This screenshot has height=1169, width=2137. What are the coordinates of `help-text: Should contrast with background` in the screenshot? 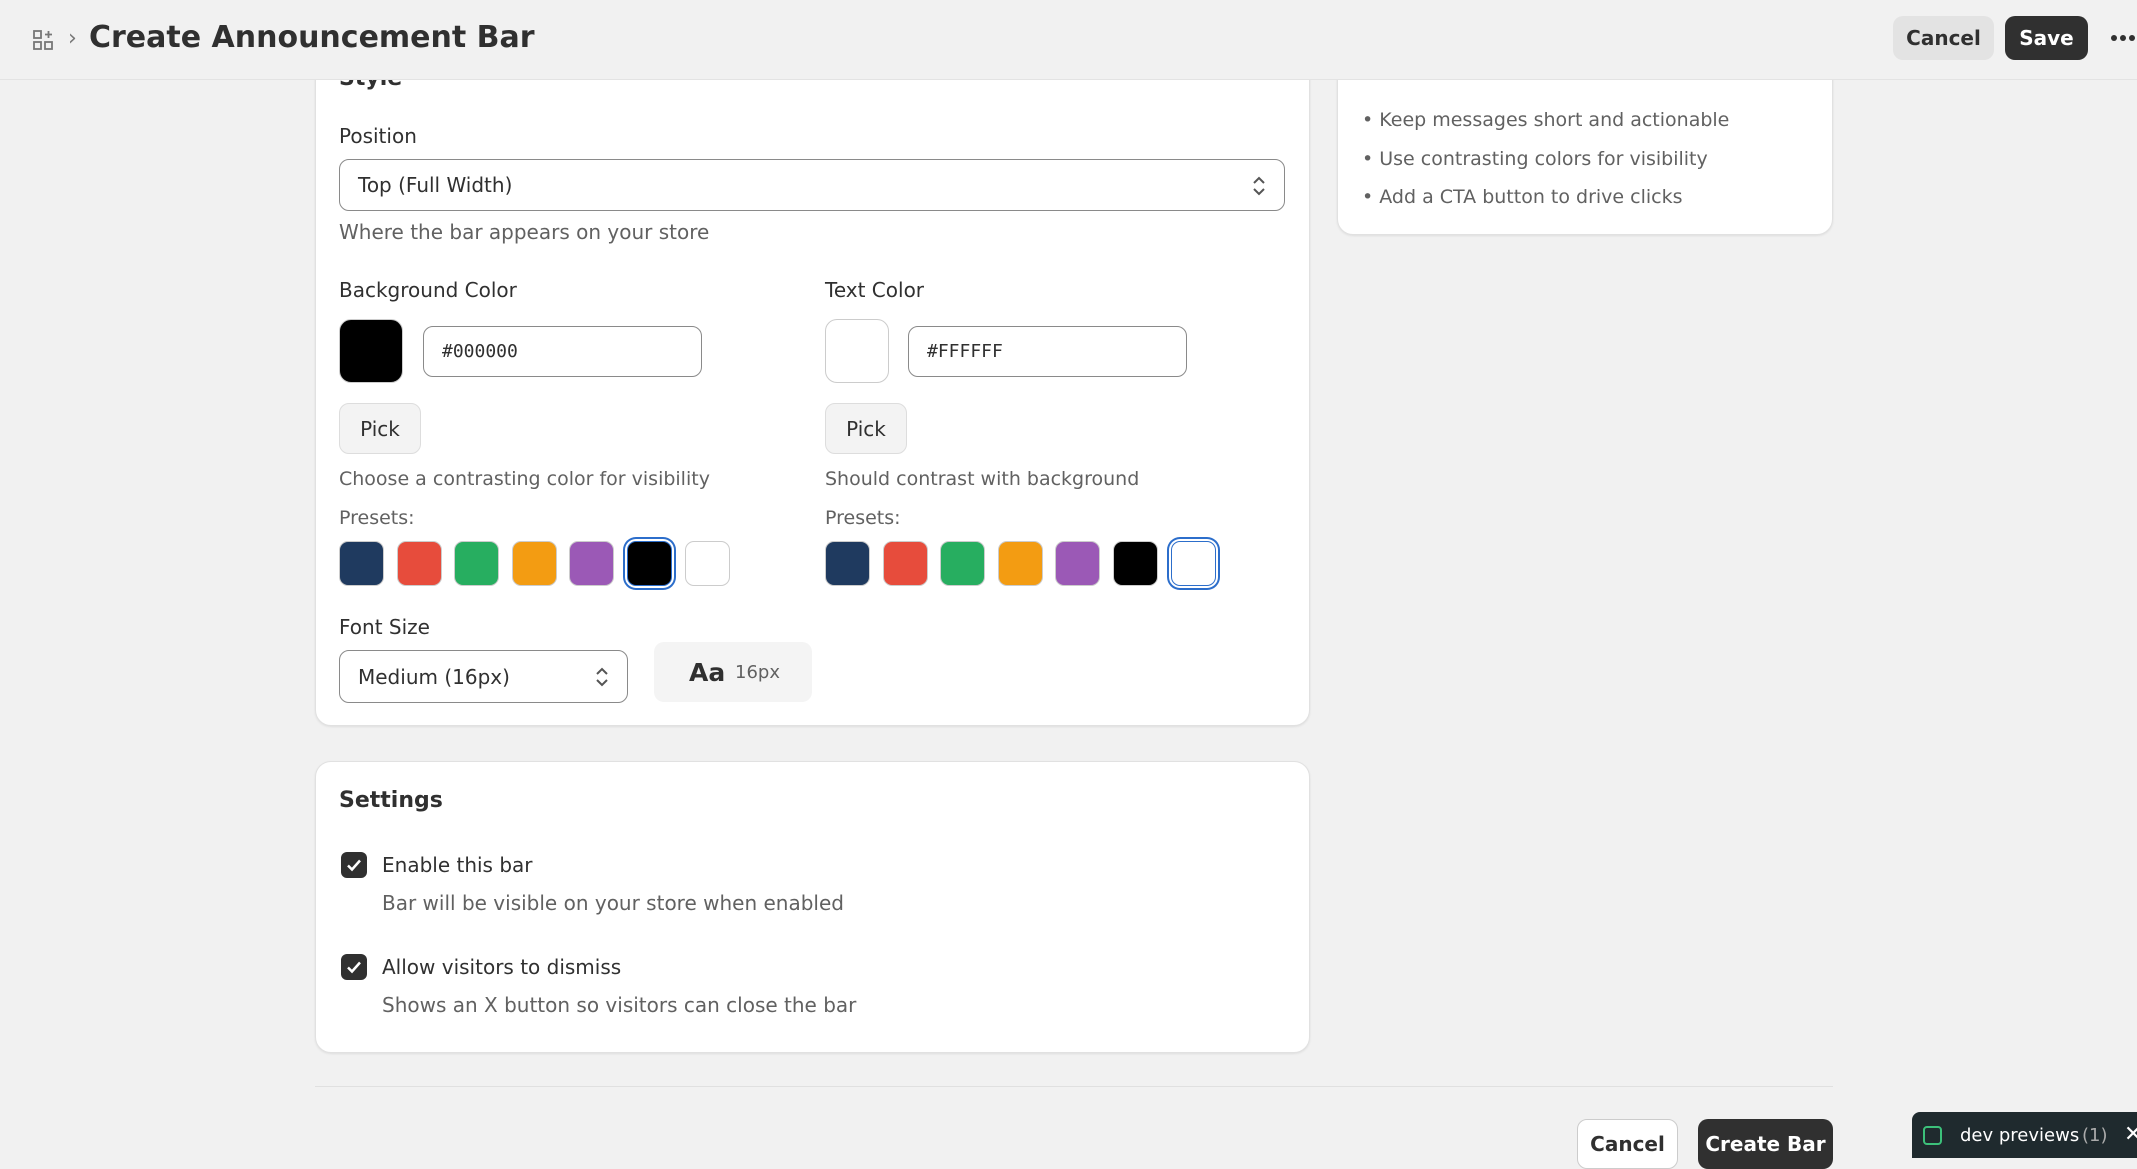 It's located at (982, 479).